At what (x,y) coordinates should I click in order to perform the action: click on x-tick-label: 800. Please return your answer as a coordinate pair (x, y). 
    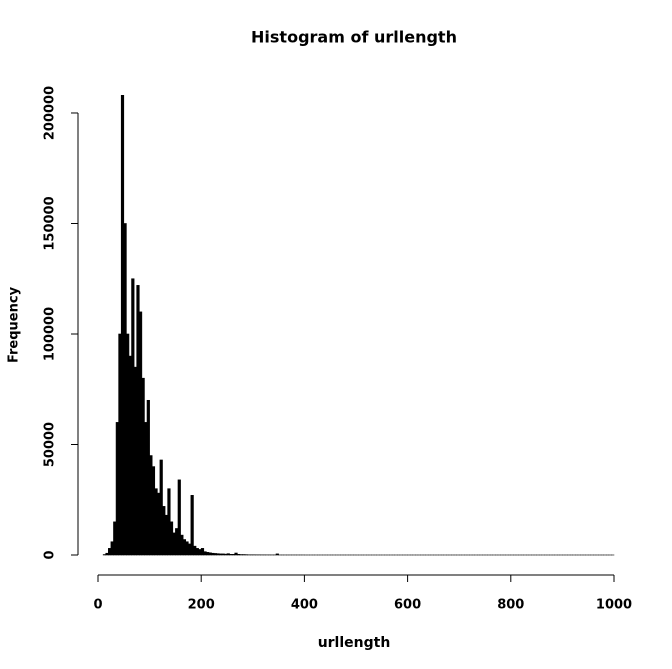
    Looking at the image, I should click on (510, 605).